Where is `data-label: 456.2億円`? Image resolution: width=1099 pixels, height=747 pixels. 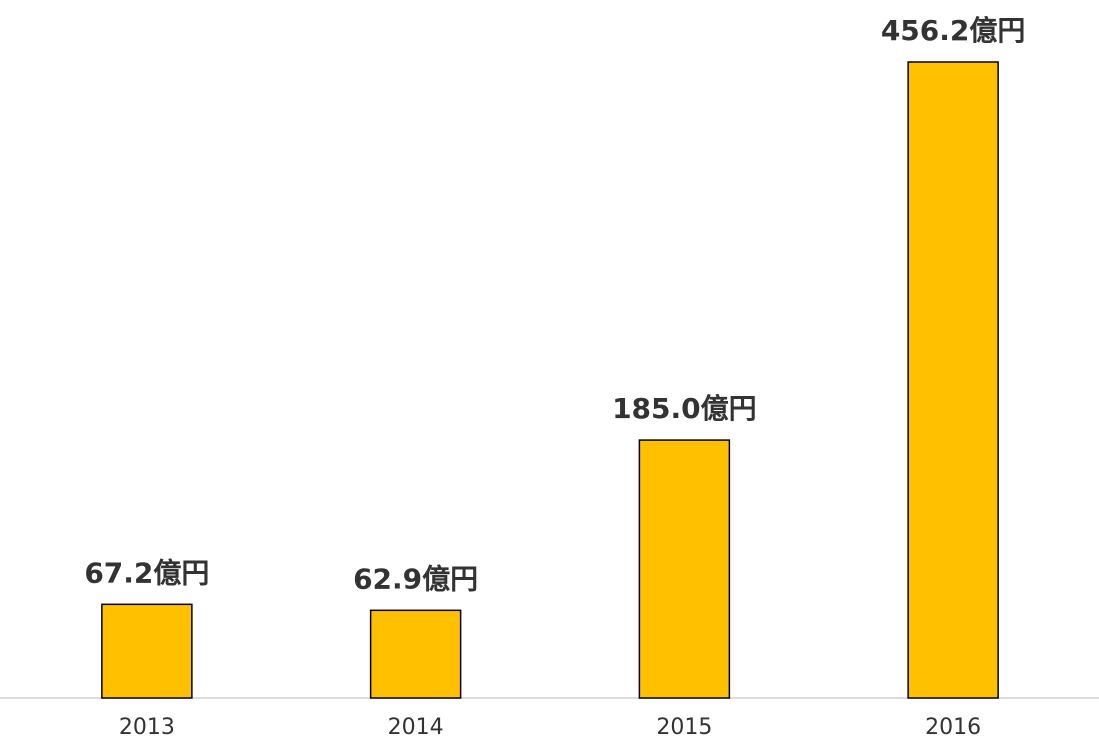 data-label: 456.2億円 is located at coordinates (953, 30).